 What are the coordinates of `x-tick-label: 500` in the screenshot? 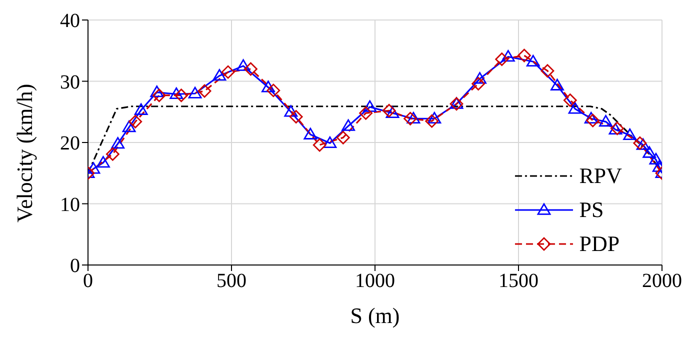 It's located at (231, 281).